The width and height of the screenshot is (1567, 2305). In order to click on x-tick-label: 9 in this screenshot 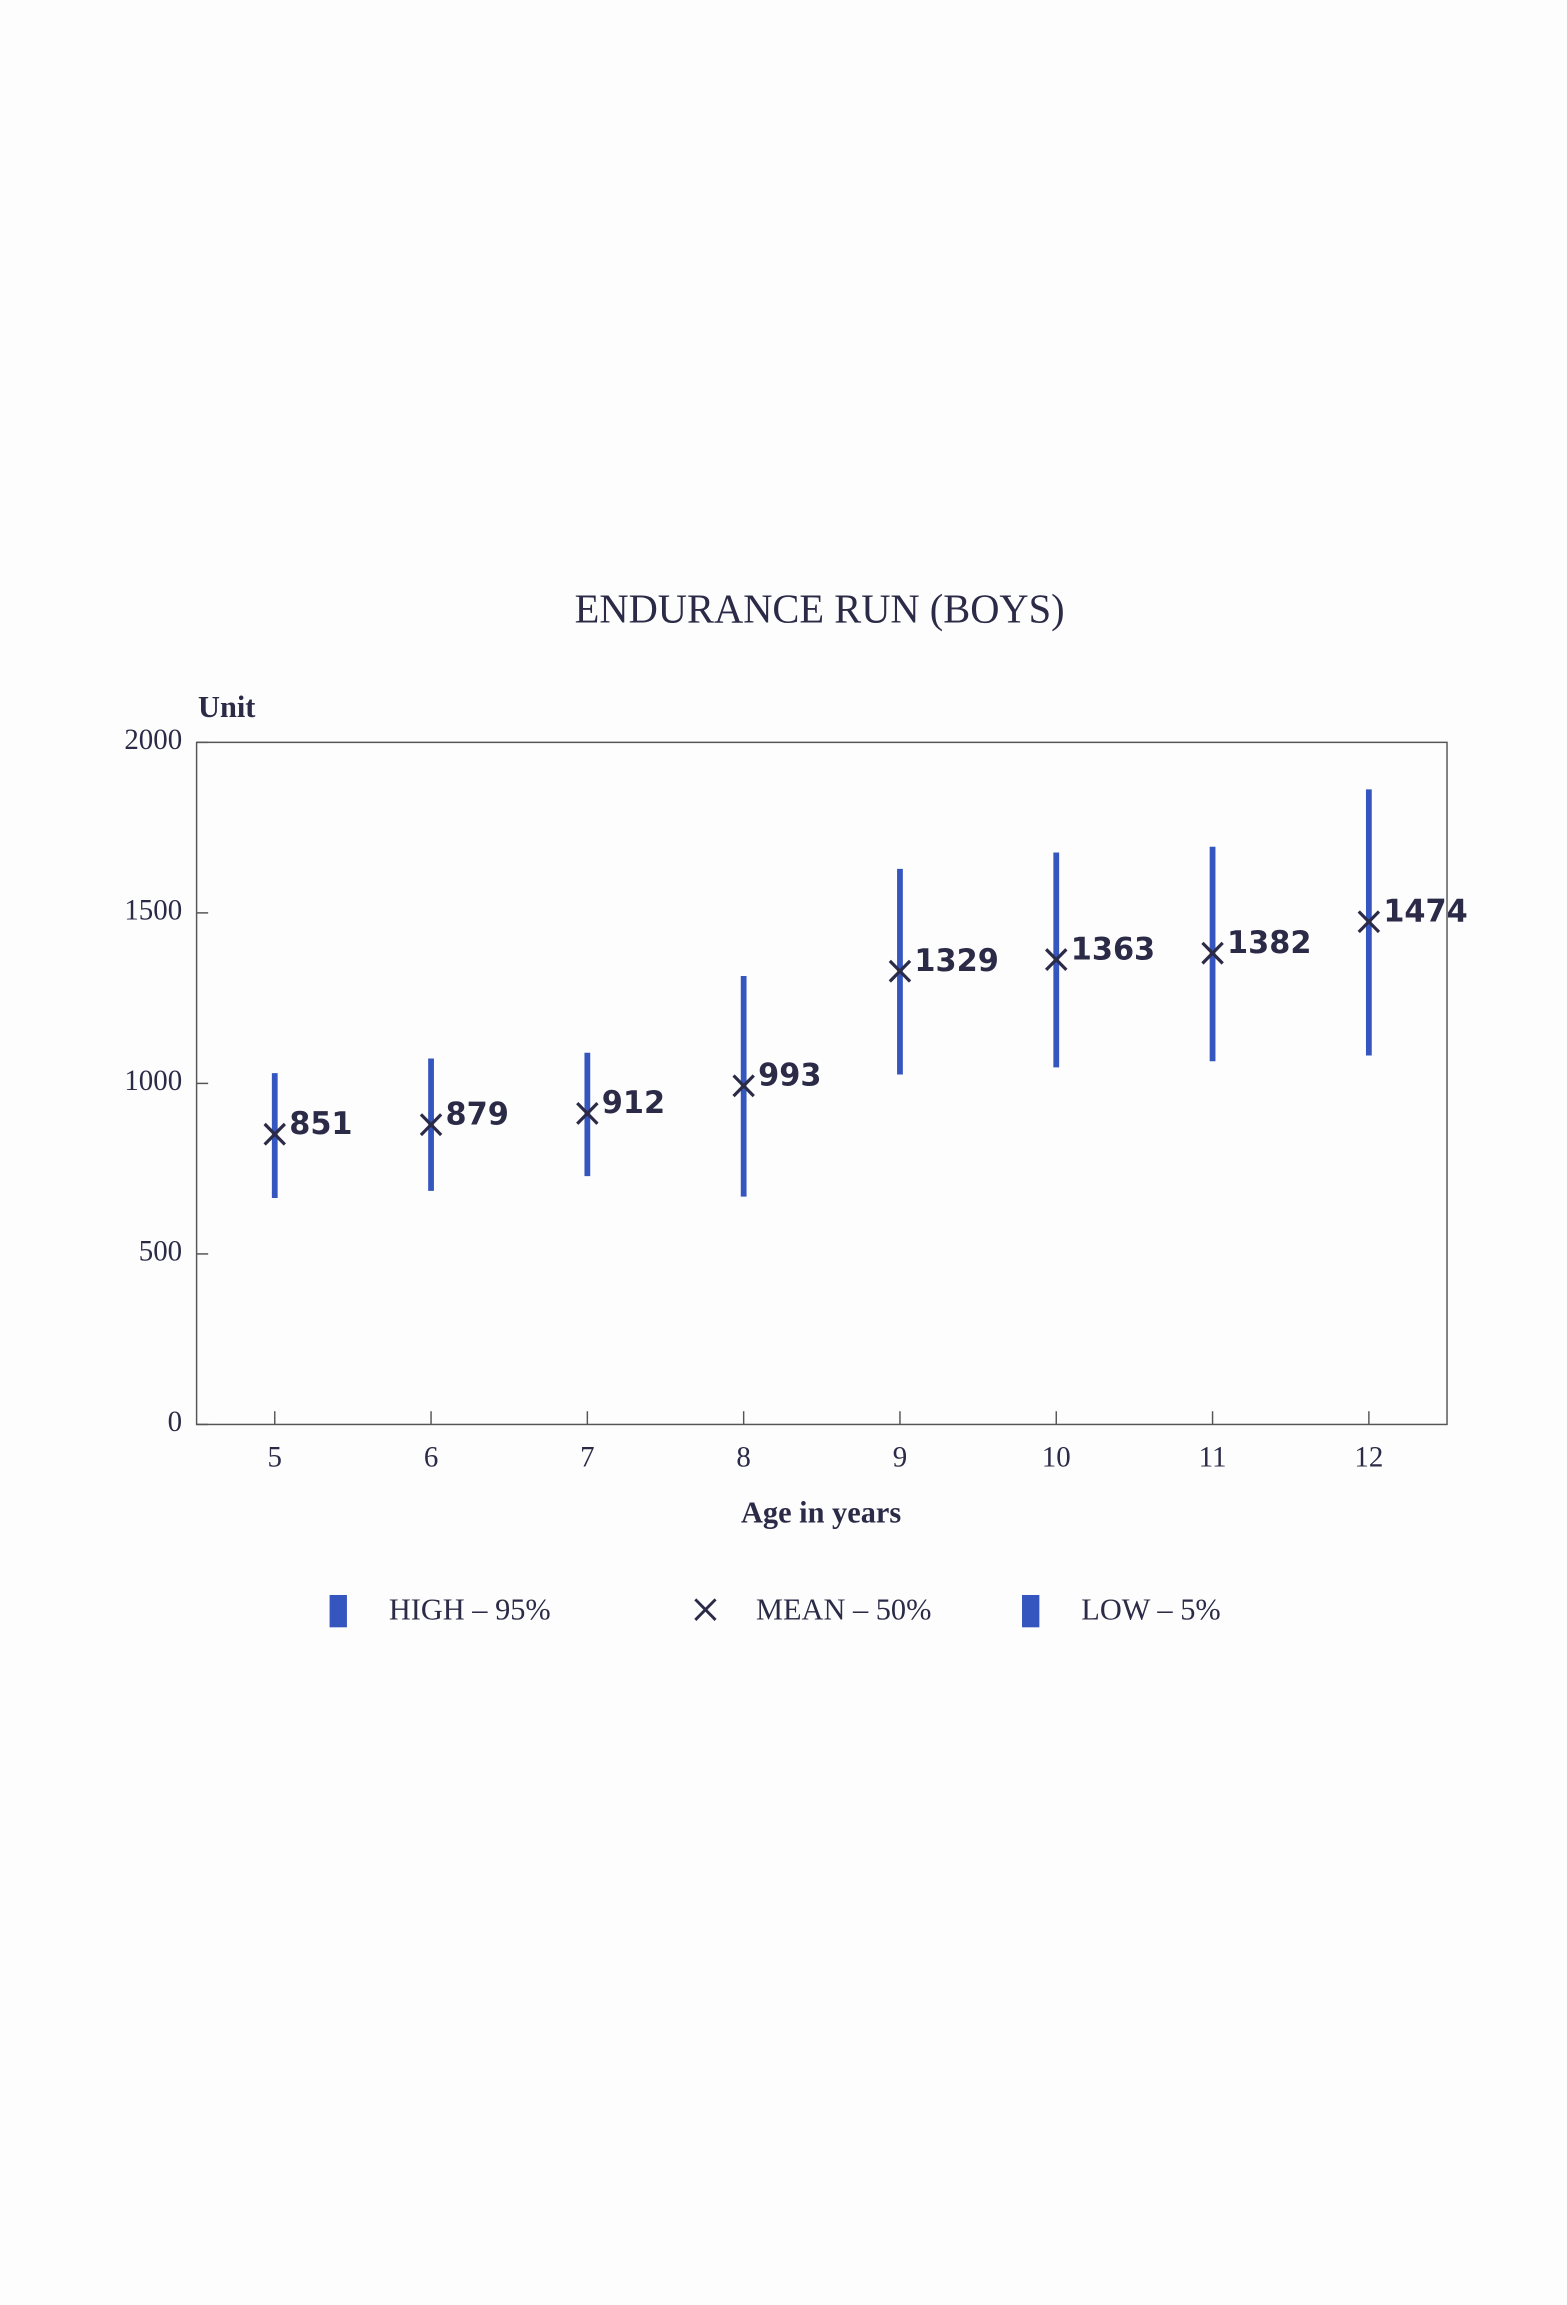, I will do `click(900, 1457)`.